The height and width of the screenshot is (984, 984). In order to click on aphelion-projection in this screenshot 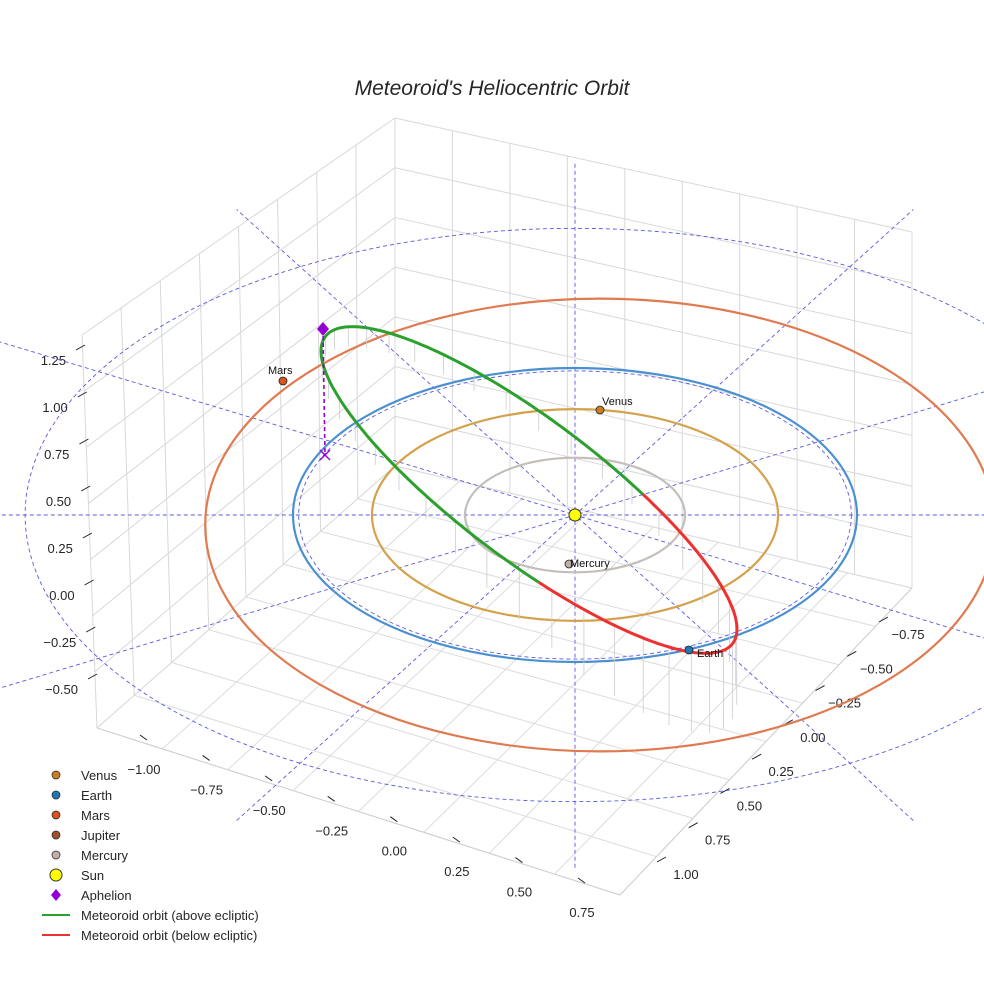, I will do `click(325, 455)`.